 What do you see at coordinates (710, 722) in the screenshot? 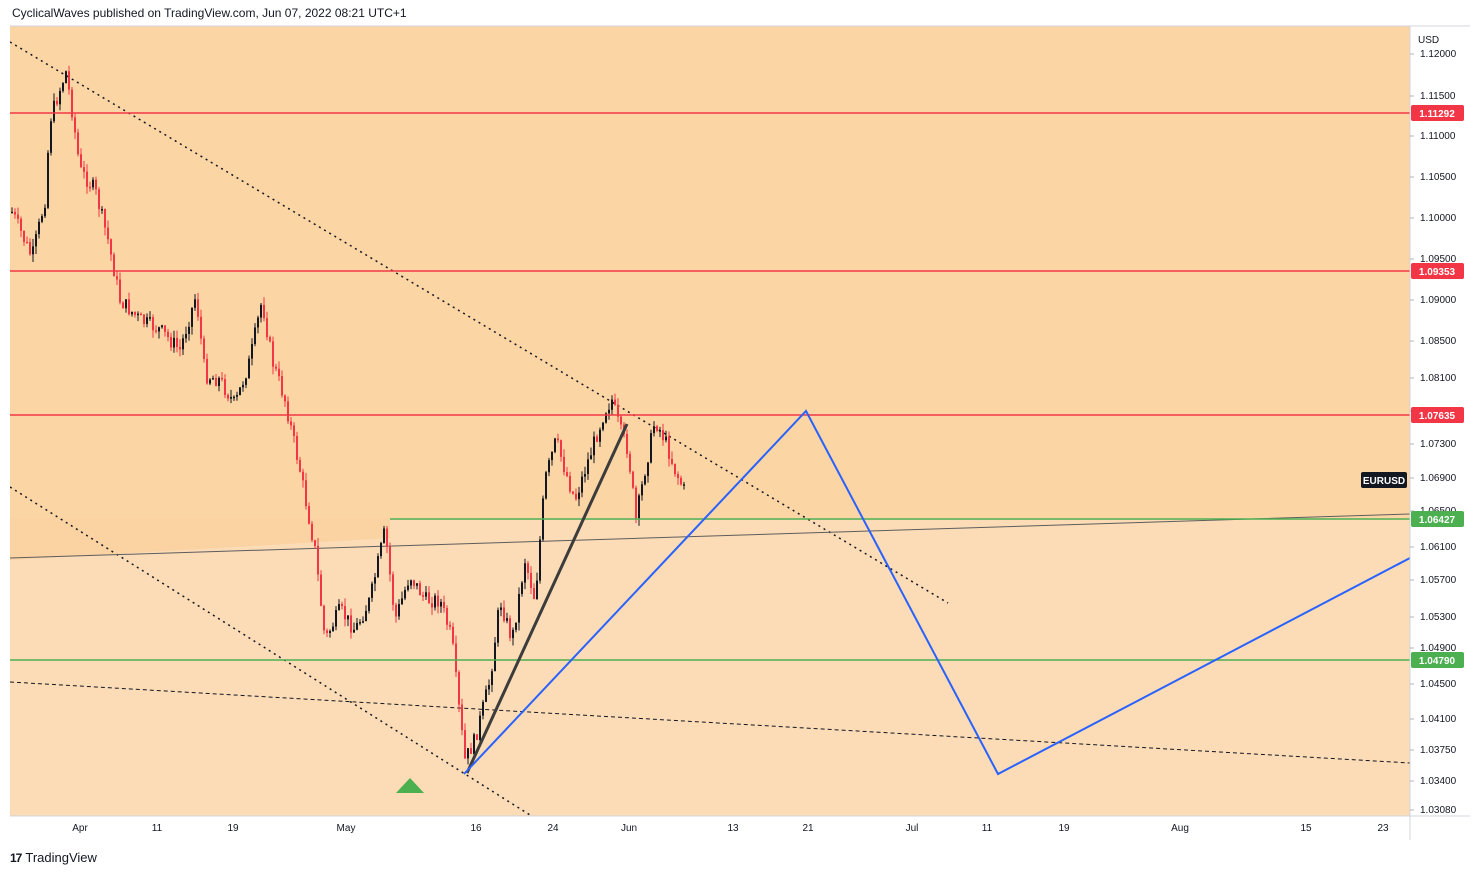
I see `dashed-trend-line` at bounding box center [710, 722].